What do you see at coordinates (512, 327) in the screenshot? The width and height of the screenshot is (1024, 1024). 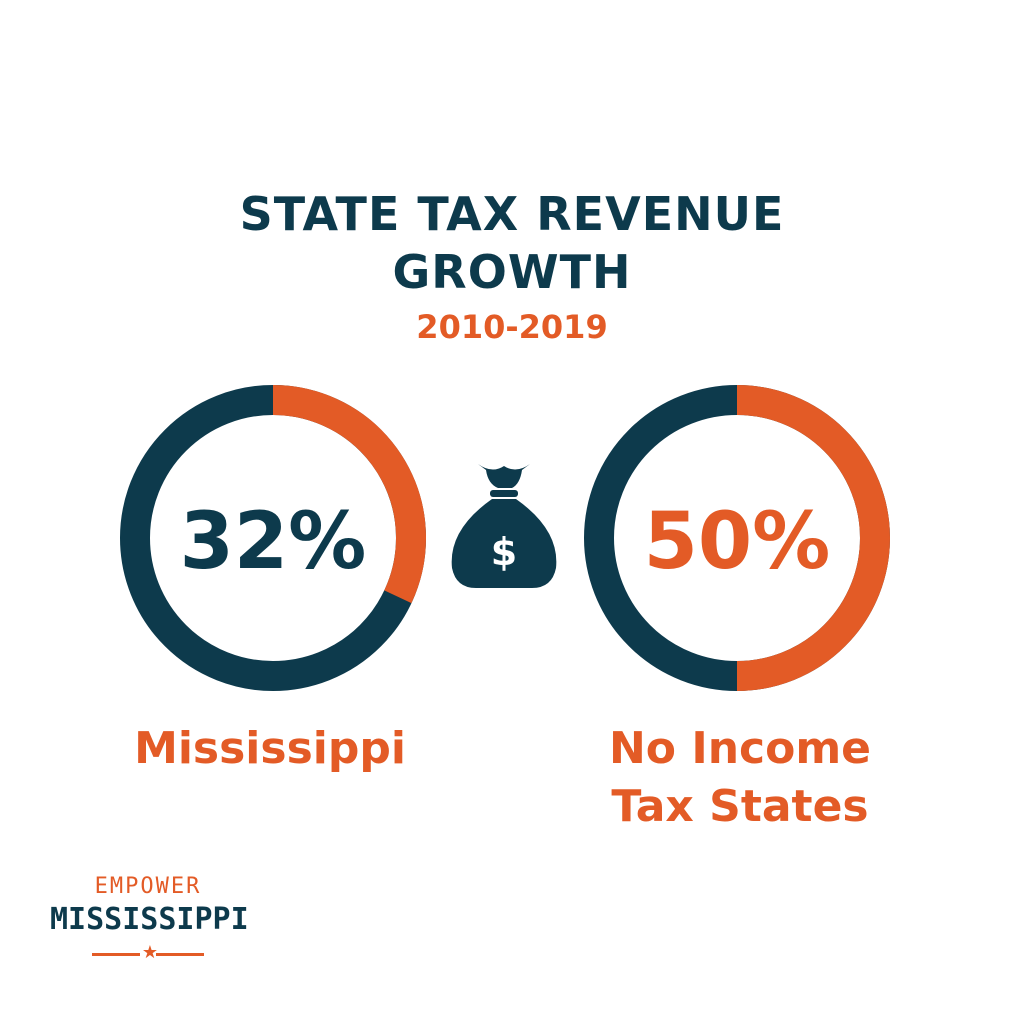 I see `chart-subtitle: 2010-2019` at bounding box center [512, 327].